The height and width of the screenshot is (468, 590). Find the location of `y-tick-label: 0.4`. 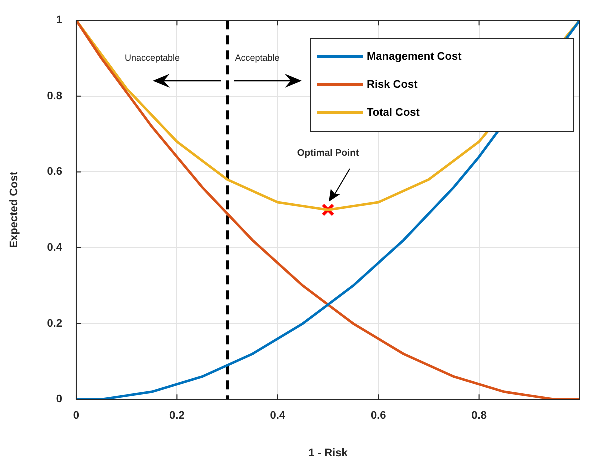

y-tick-label: 0.4 is located at coordinates (55, 248).